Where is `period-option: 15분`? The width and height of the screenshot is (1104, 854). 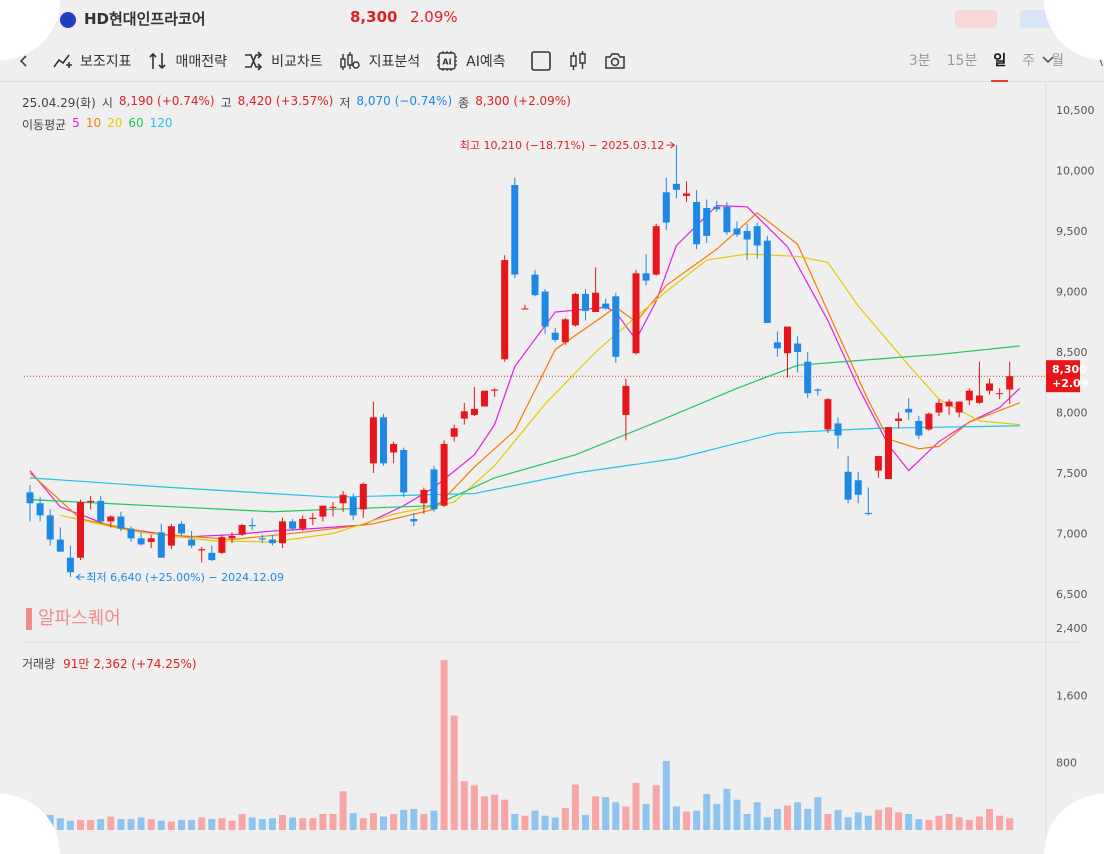
period-option: 15분 is located at coordinates (962, 61).